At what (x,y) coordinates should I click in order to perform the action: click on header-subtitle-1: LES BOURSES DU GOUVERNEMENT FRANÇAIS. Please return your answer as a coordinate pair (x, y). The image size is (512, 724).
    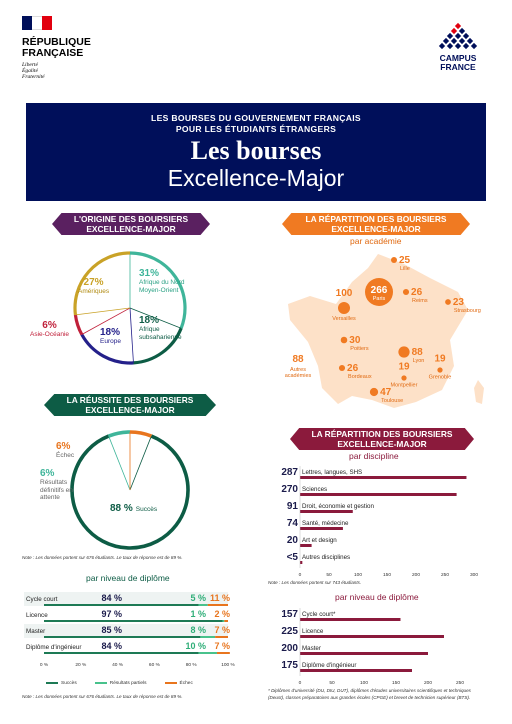
    Looking at the image, I should click on (256, 118).